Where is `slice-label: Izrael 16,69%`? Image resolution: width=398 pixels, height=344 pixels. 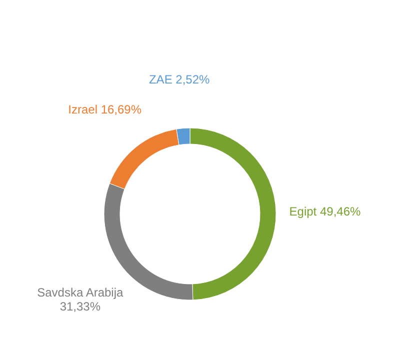 slice-label: Izrael 16,69% is located at coordinates (105, 109).